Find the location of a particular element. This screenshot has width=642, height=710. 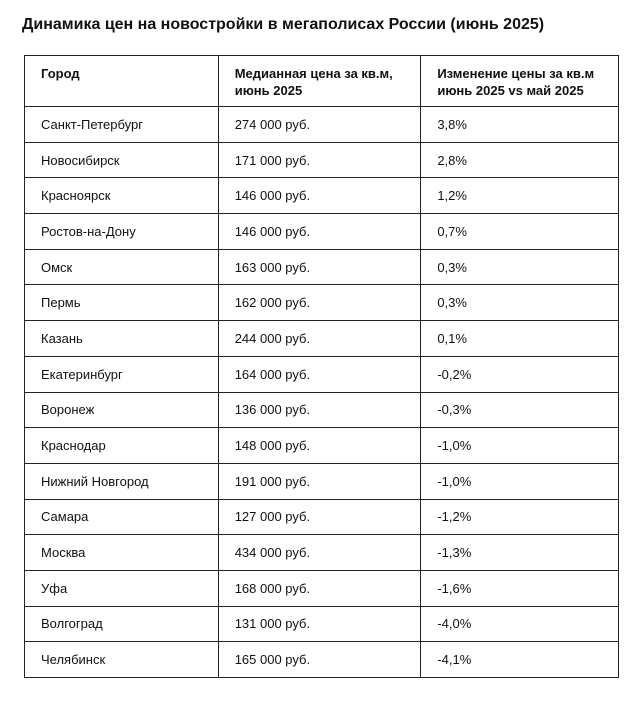

table-cell: 165 000 руб. is located at coordinates (319, 659).